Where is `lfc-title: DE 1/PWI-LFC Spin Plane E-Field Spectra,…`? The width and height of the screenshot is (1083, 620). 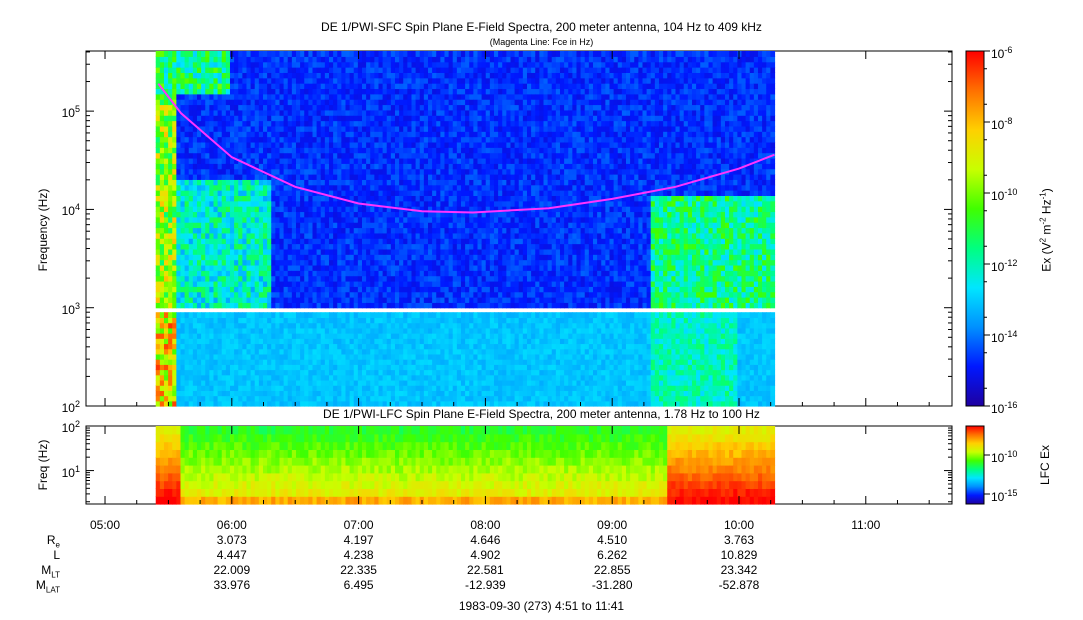 lfc-title: DE 1/PWI-LFC Spin Plane E-Field Spectra,… is located at coordinates (541, 414).